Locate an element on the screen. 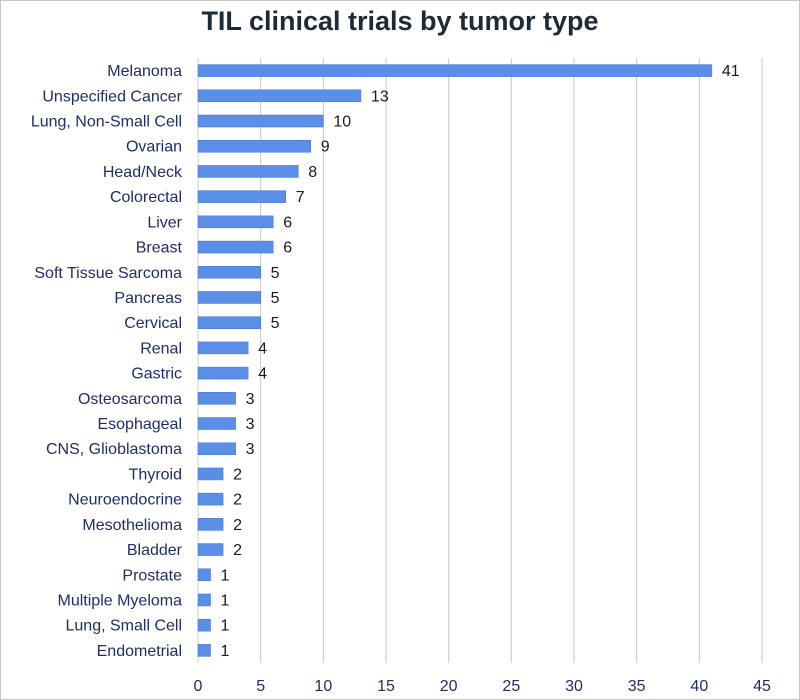 This screenshot has height=700, width=800. data-label: 8 is located at coordinates (312, 172).